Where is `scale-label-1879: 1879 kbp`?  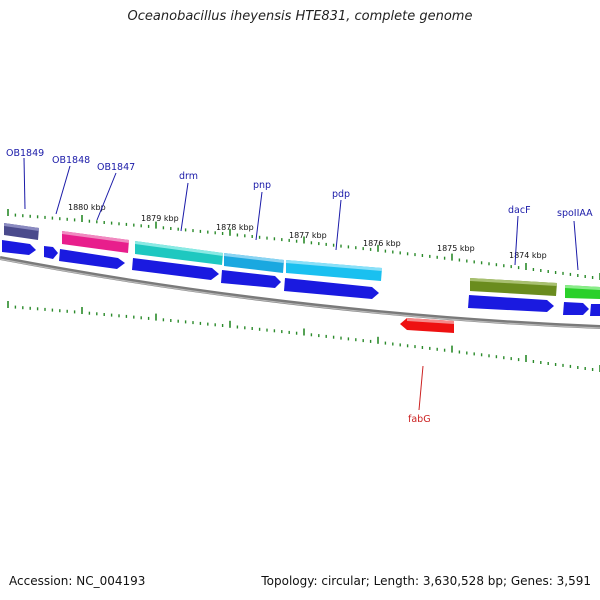
scale-label-1879: 1879 kbp is located at coordinates (160, 218).